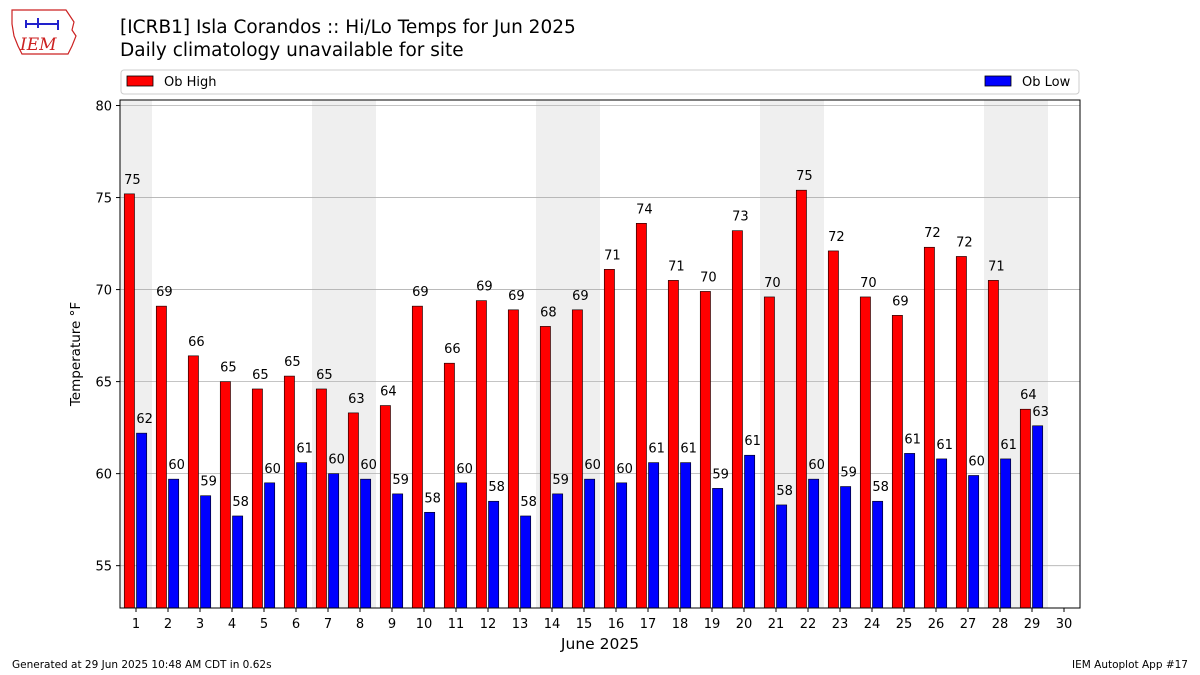 The height and width of the screenshot is (675, 1200). What do you see at coordinates (424, 624) in the screenshot?
I see `x-tick-label: 10` at bounding box center [424, 624].